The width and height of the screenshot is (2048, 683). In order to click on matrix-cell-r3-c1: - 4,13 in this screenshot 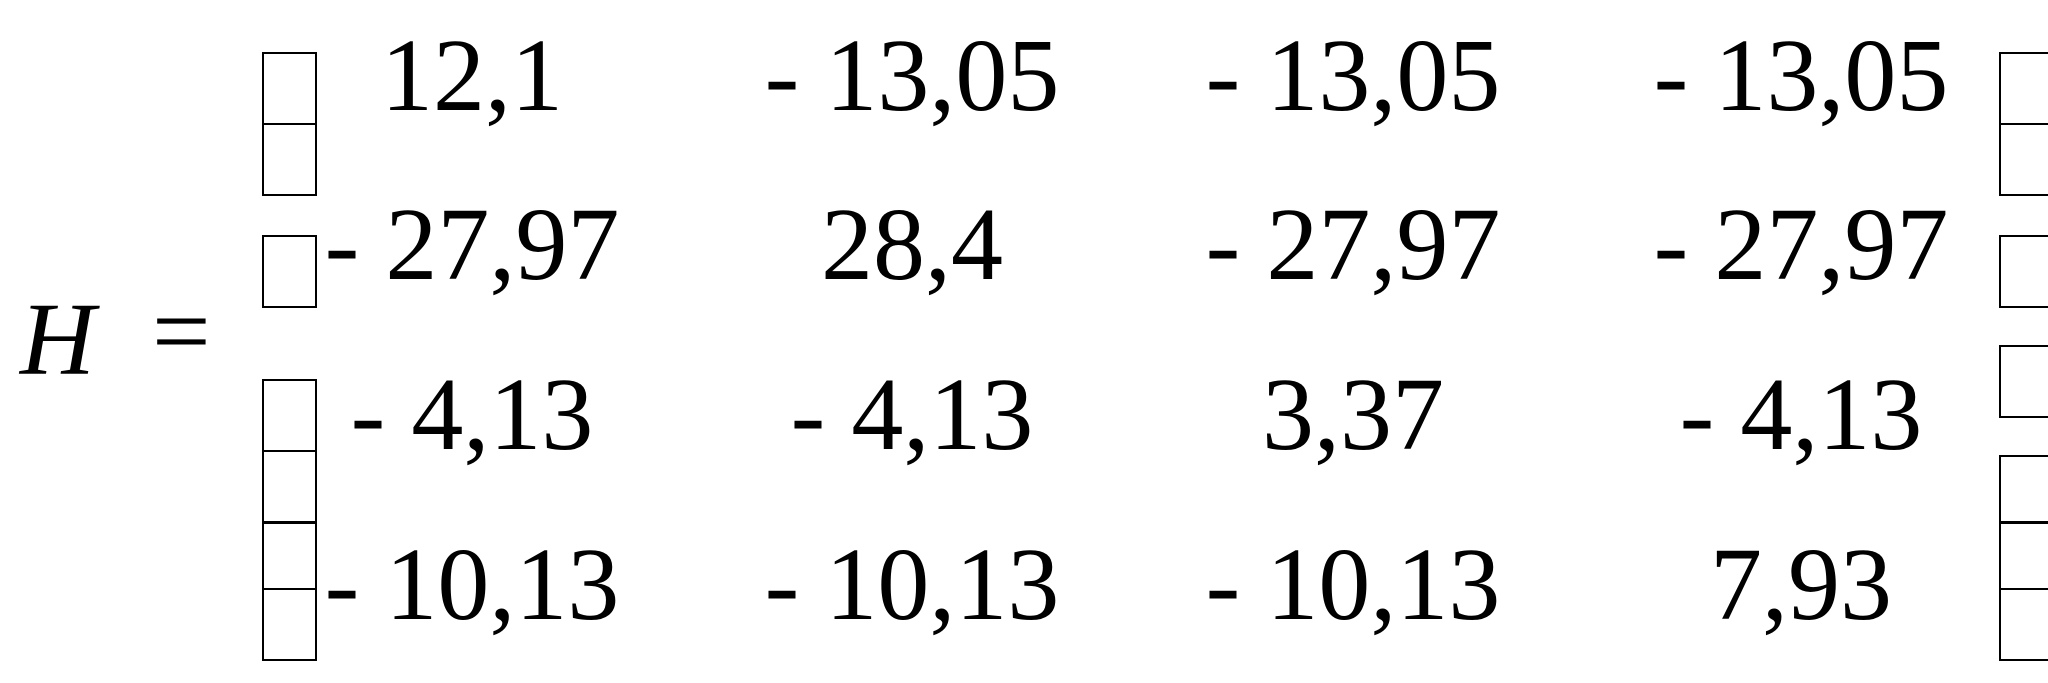, I will do `click(472, 414)`.